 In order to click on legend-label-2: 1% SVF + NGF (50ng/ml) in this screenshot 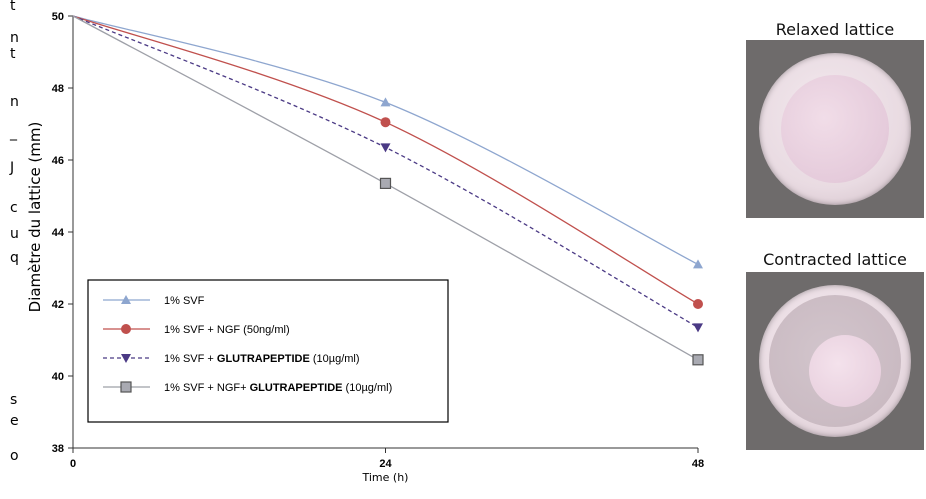, I will do `click(227, 330)`.